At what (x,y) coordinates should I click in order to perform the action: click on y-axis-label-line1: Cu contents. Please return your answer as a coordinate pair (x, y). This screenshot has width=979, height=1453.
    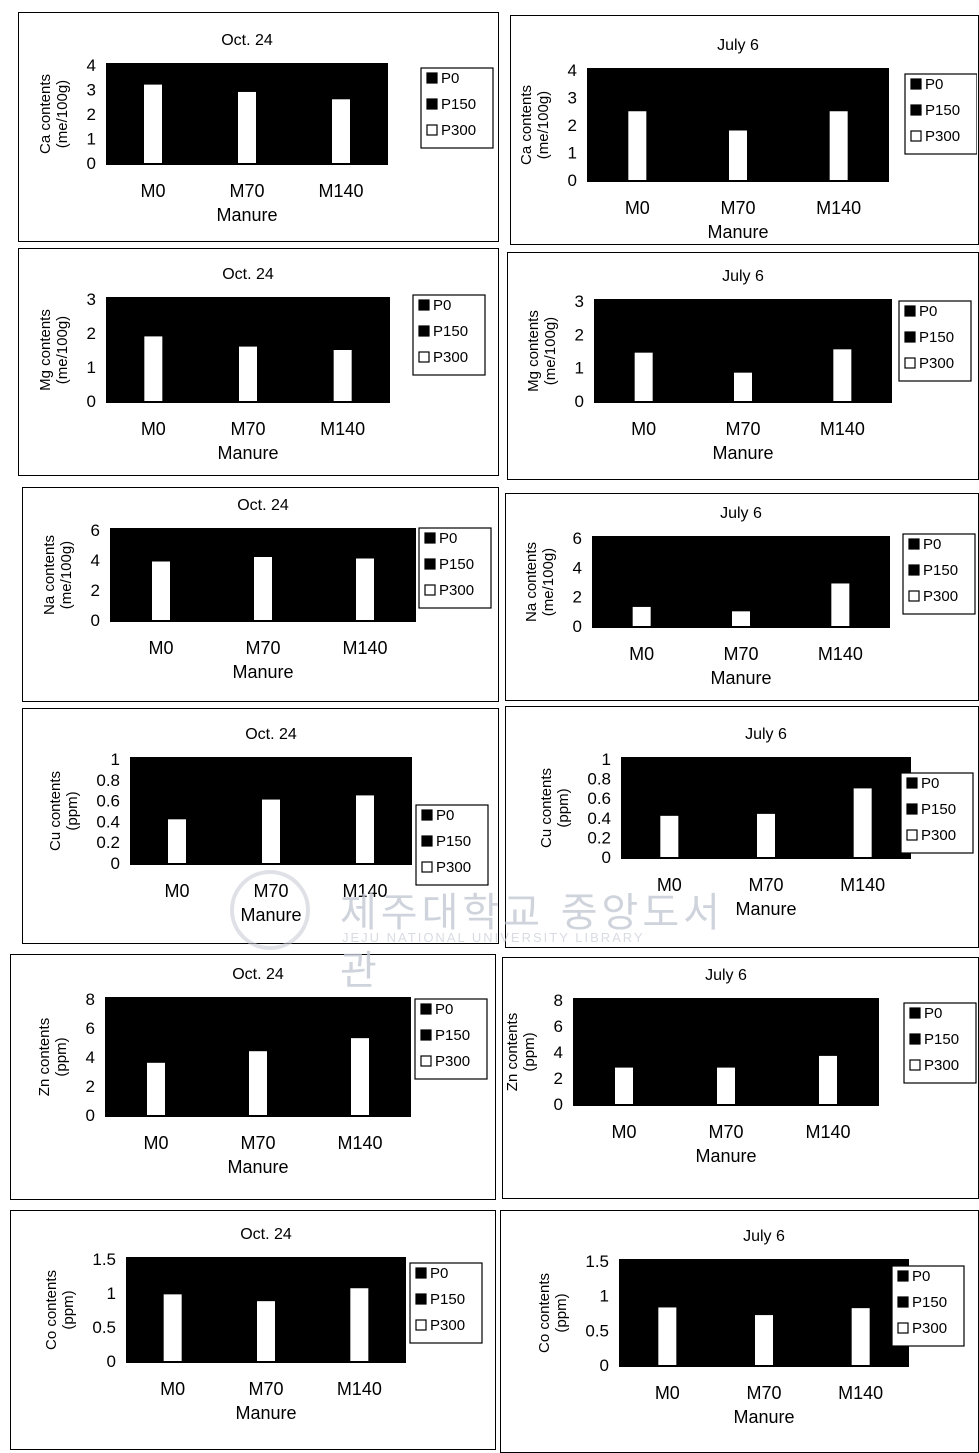
    Looking at the image, I should click on (546, 808).